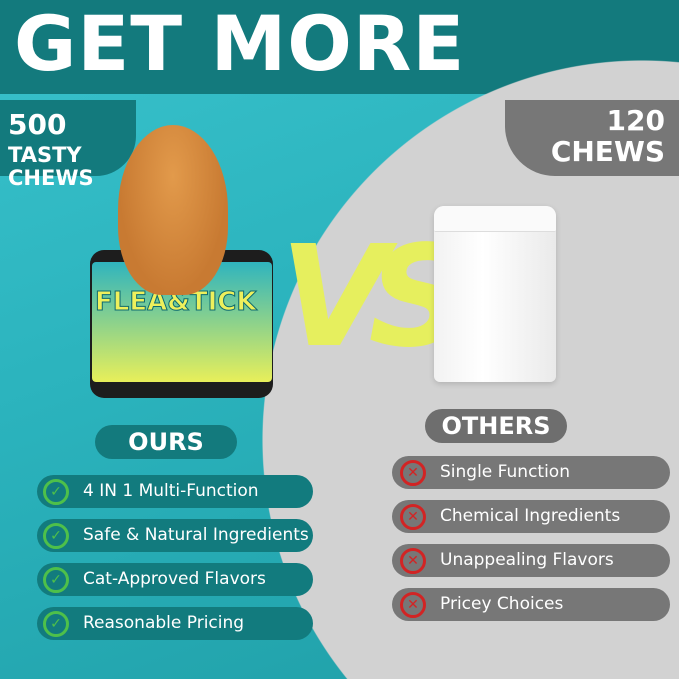 This screenshot has width=679, height=679. I want to click on ours-count: 500, so click(37, 124).